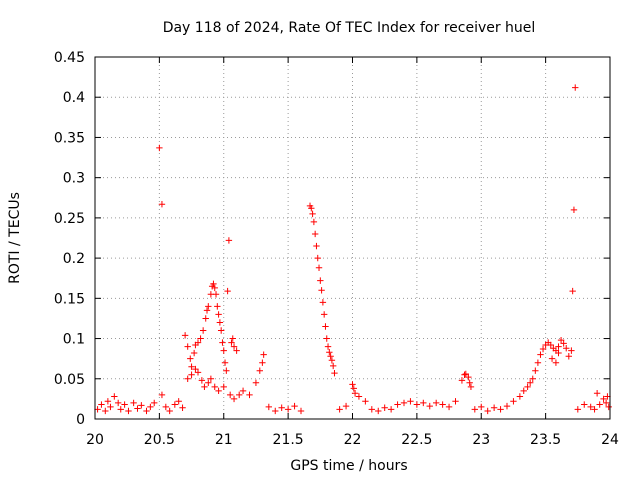 The image size is (640, 480). Describe the element at coordinates (69, 299) in the screenshot. I see `y-tick-label: 0.15` at that location.